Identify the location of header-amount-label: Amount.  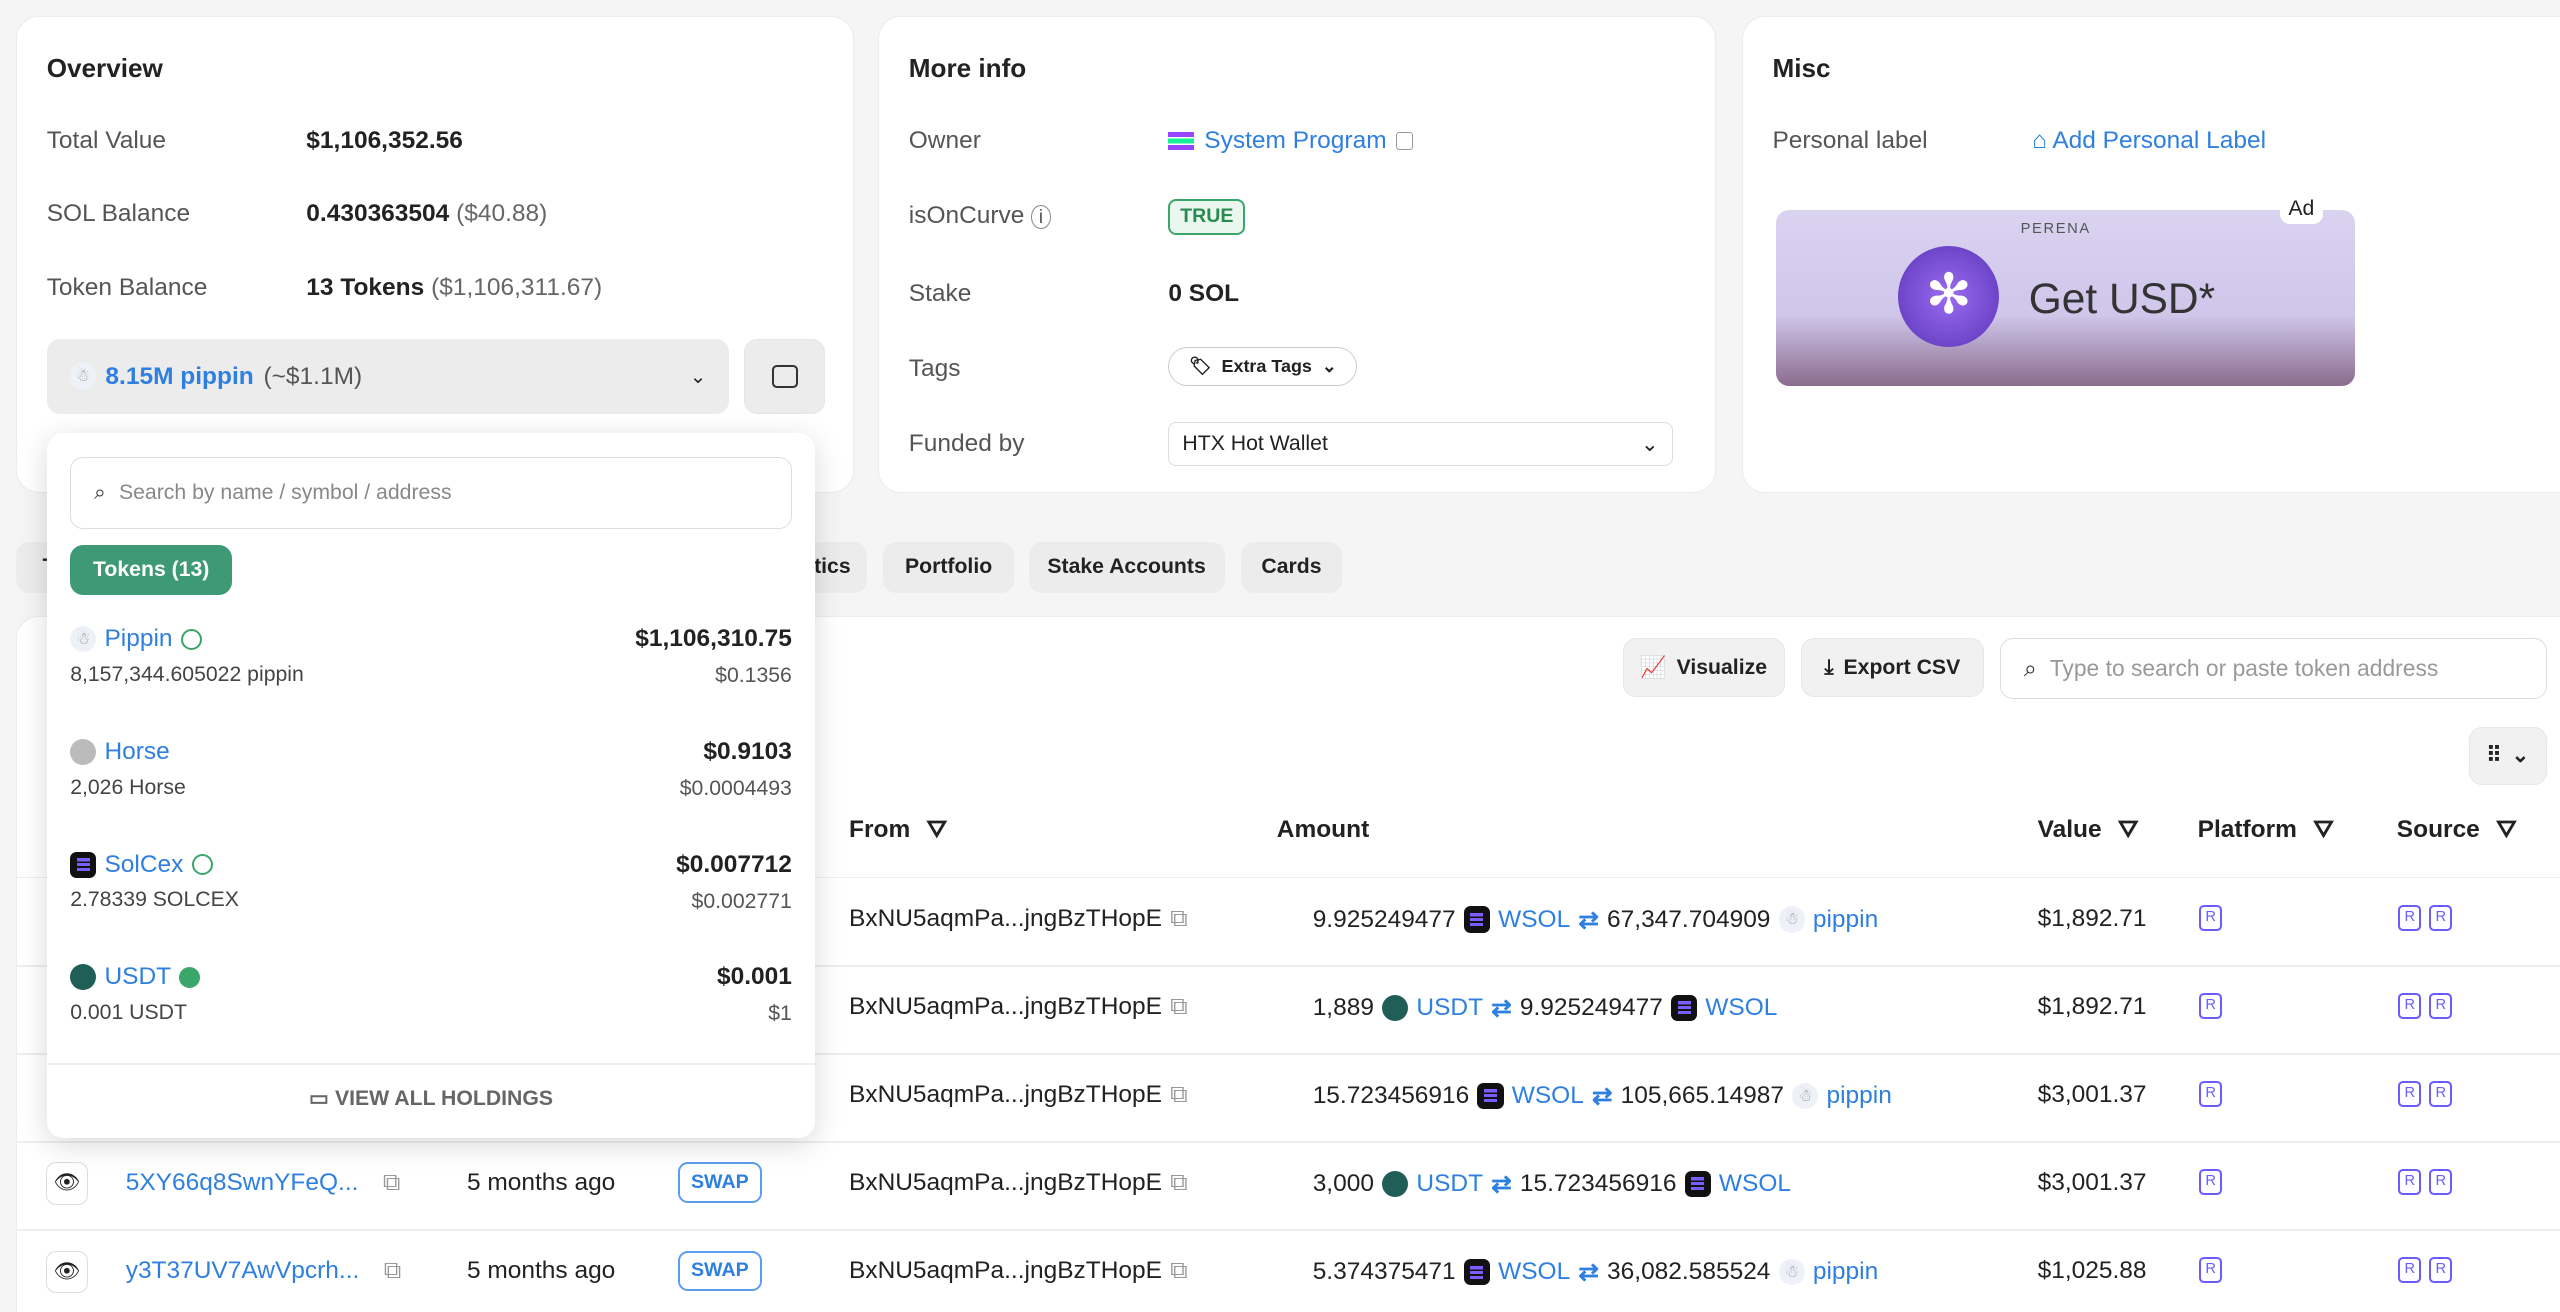
(1323, 830).